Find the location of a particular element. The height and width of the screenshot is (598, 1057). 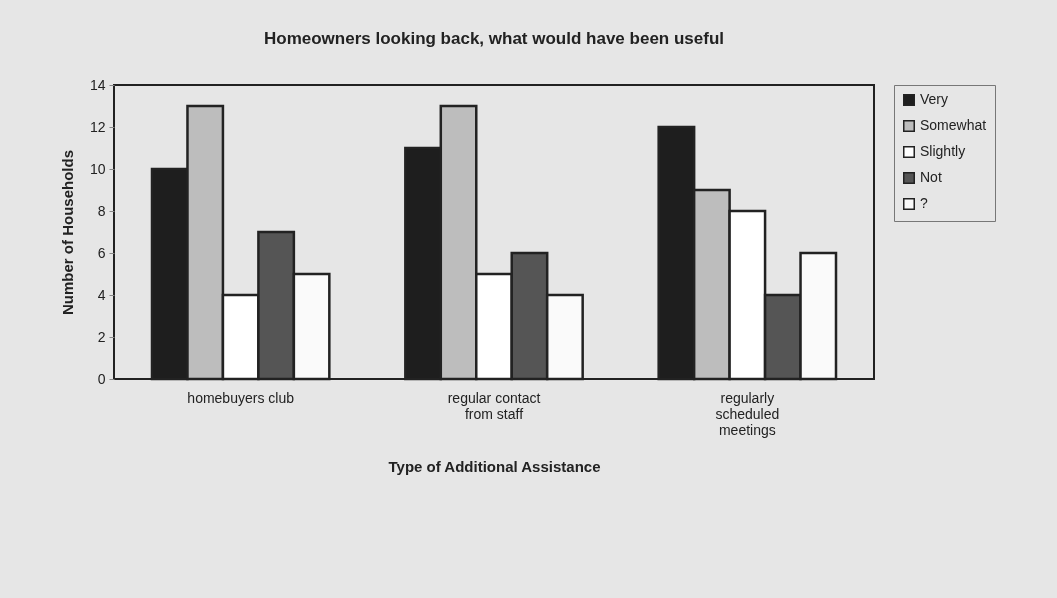

y-tick-label: 0 is located at coordinates (101, 378).